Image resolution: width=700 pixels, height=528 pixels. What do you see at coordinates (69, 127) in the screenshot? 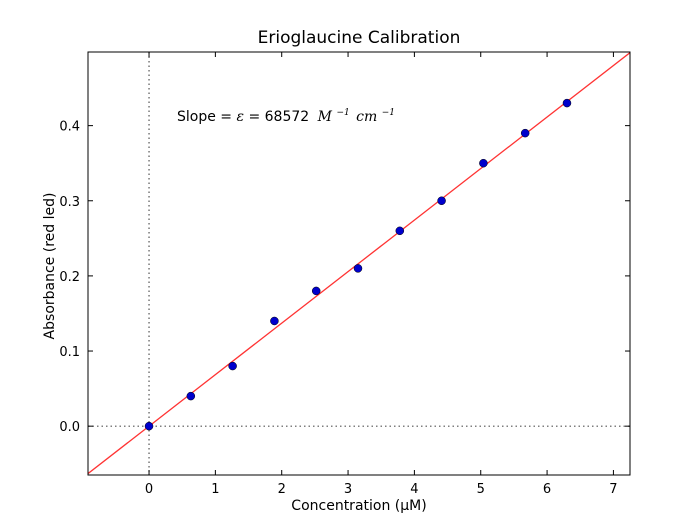
I see `y-tick-label: 0.4` at bounding box center [69, 127].